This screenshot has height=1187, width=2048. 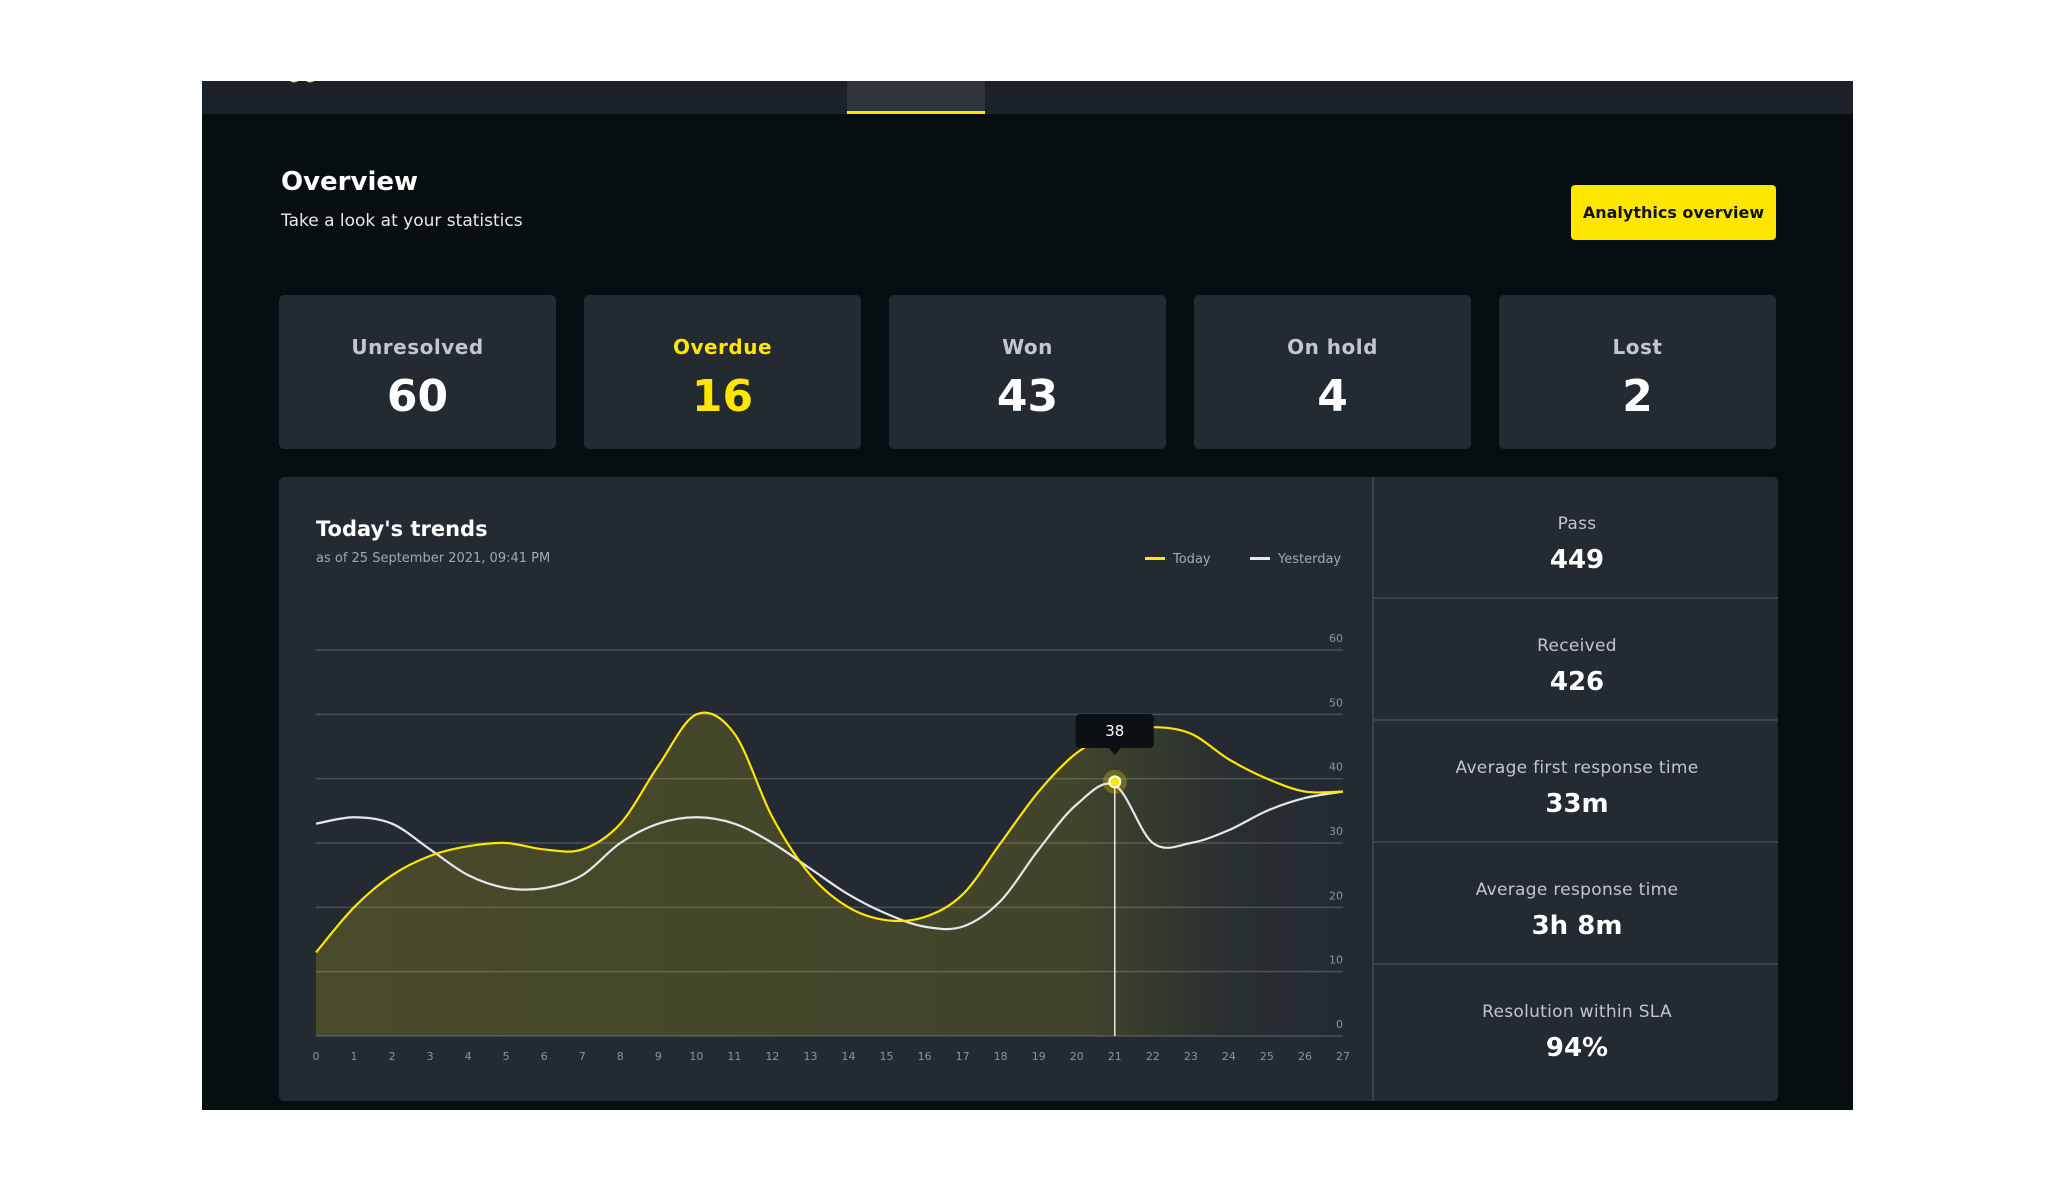 I want to click on metric-value: 94%, so click(x=1577, y=1048).